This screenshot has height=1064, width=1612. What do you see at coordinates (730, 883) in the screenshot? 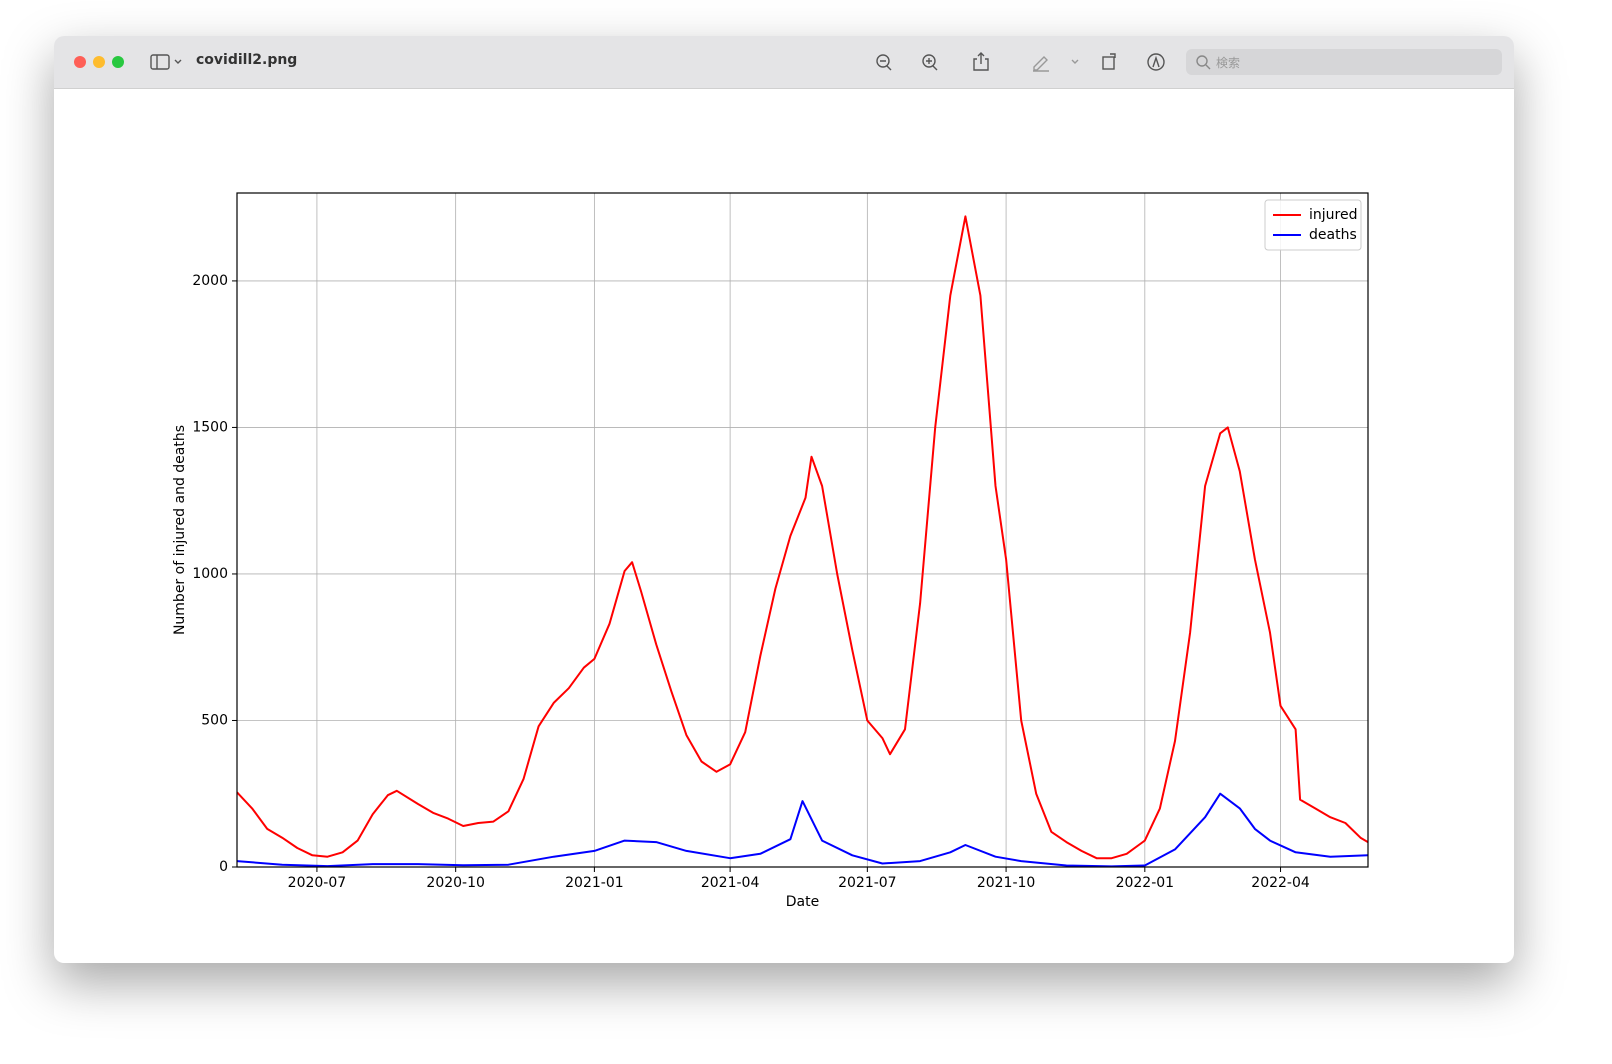
I see `x-tick-label: 2021-04` at bounding box center [730, 883].